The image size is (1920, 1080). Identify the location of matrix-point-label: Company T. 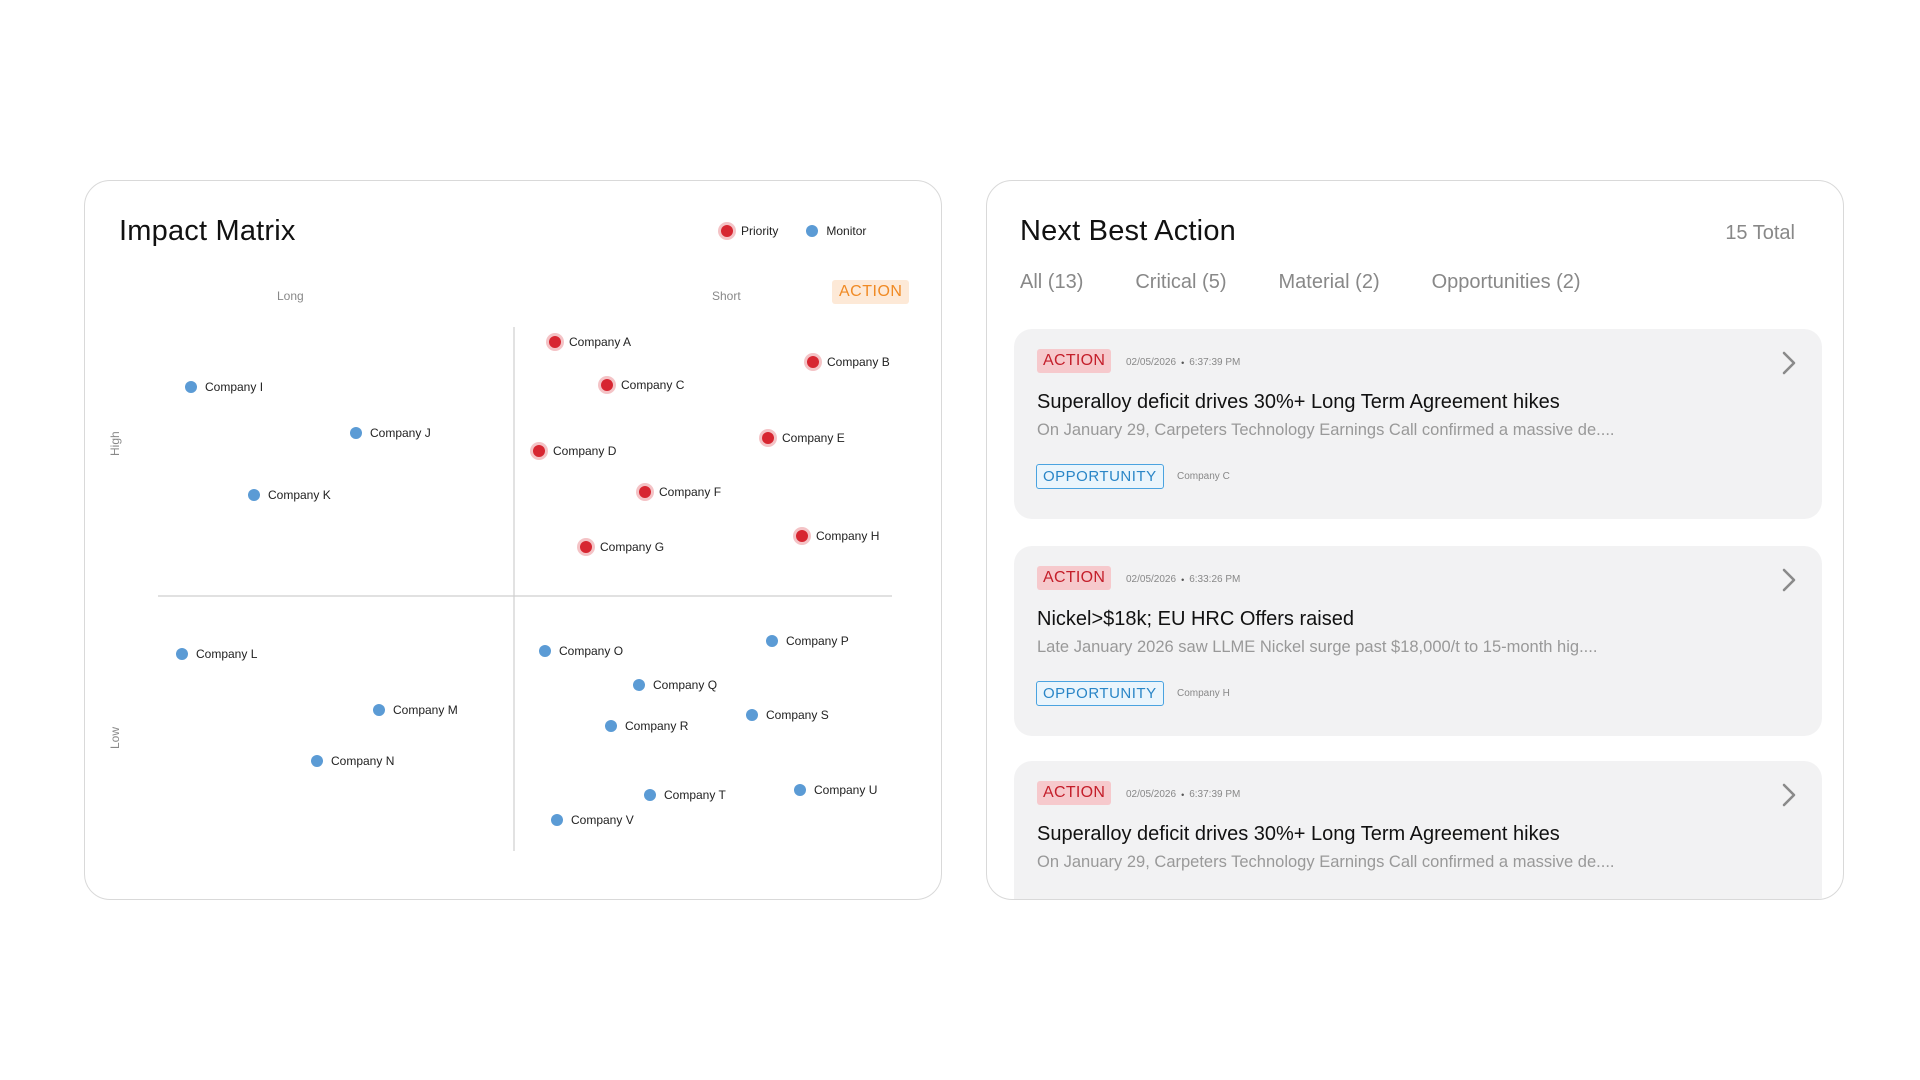
(695, 795).